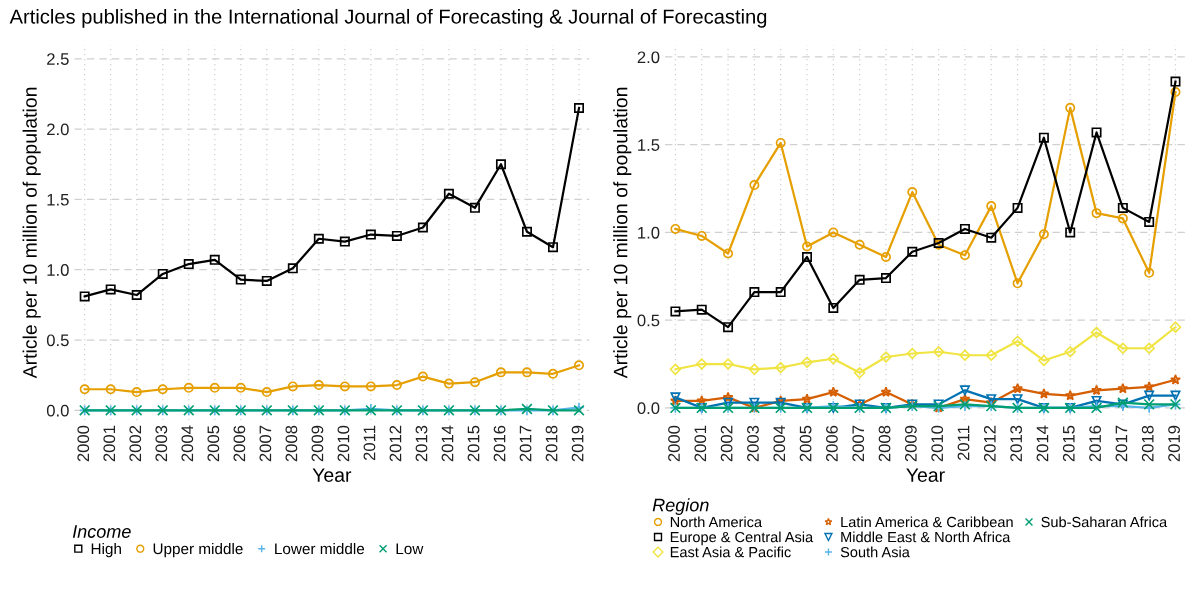 This screenshot has height=596, width=1198. What do you see at coordinates (927, 522) in the screenshot?
I see `legend-label: Latin America & Caribbean` at bounding box center [927, 522].